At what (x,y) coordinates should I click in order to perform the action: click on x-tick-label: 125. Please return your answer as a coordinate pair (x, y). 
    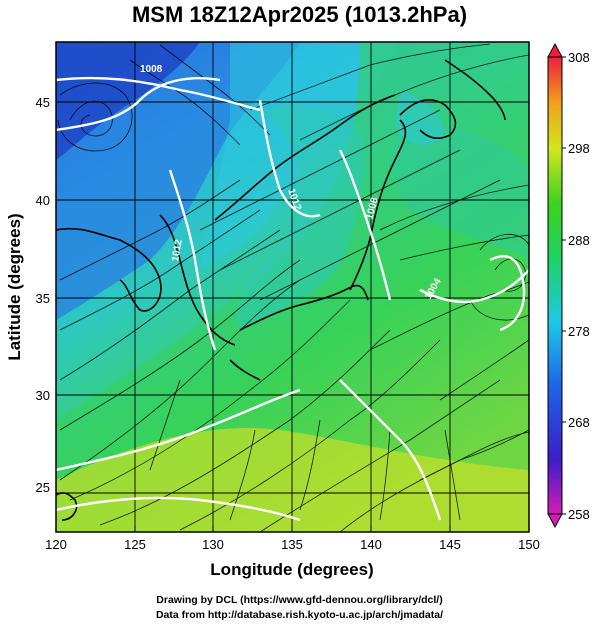
    Looking at the image, I should click on (135, 544).